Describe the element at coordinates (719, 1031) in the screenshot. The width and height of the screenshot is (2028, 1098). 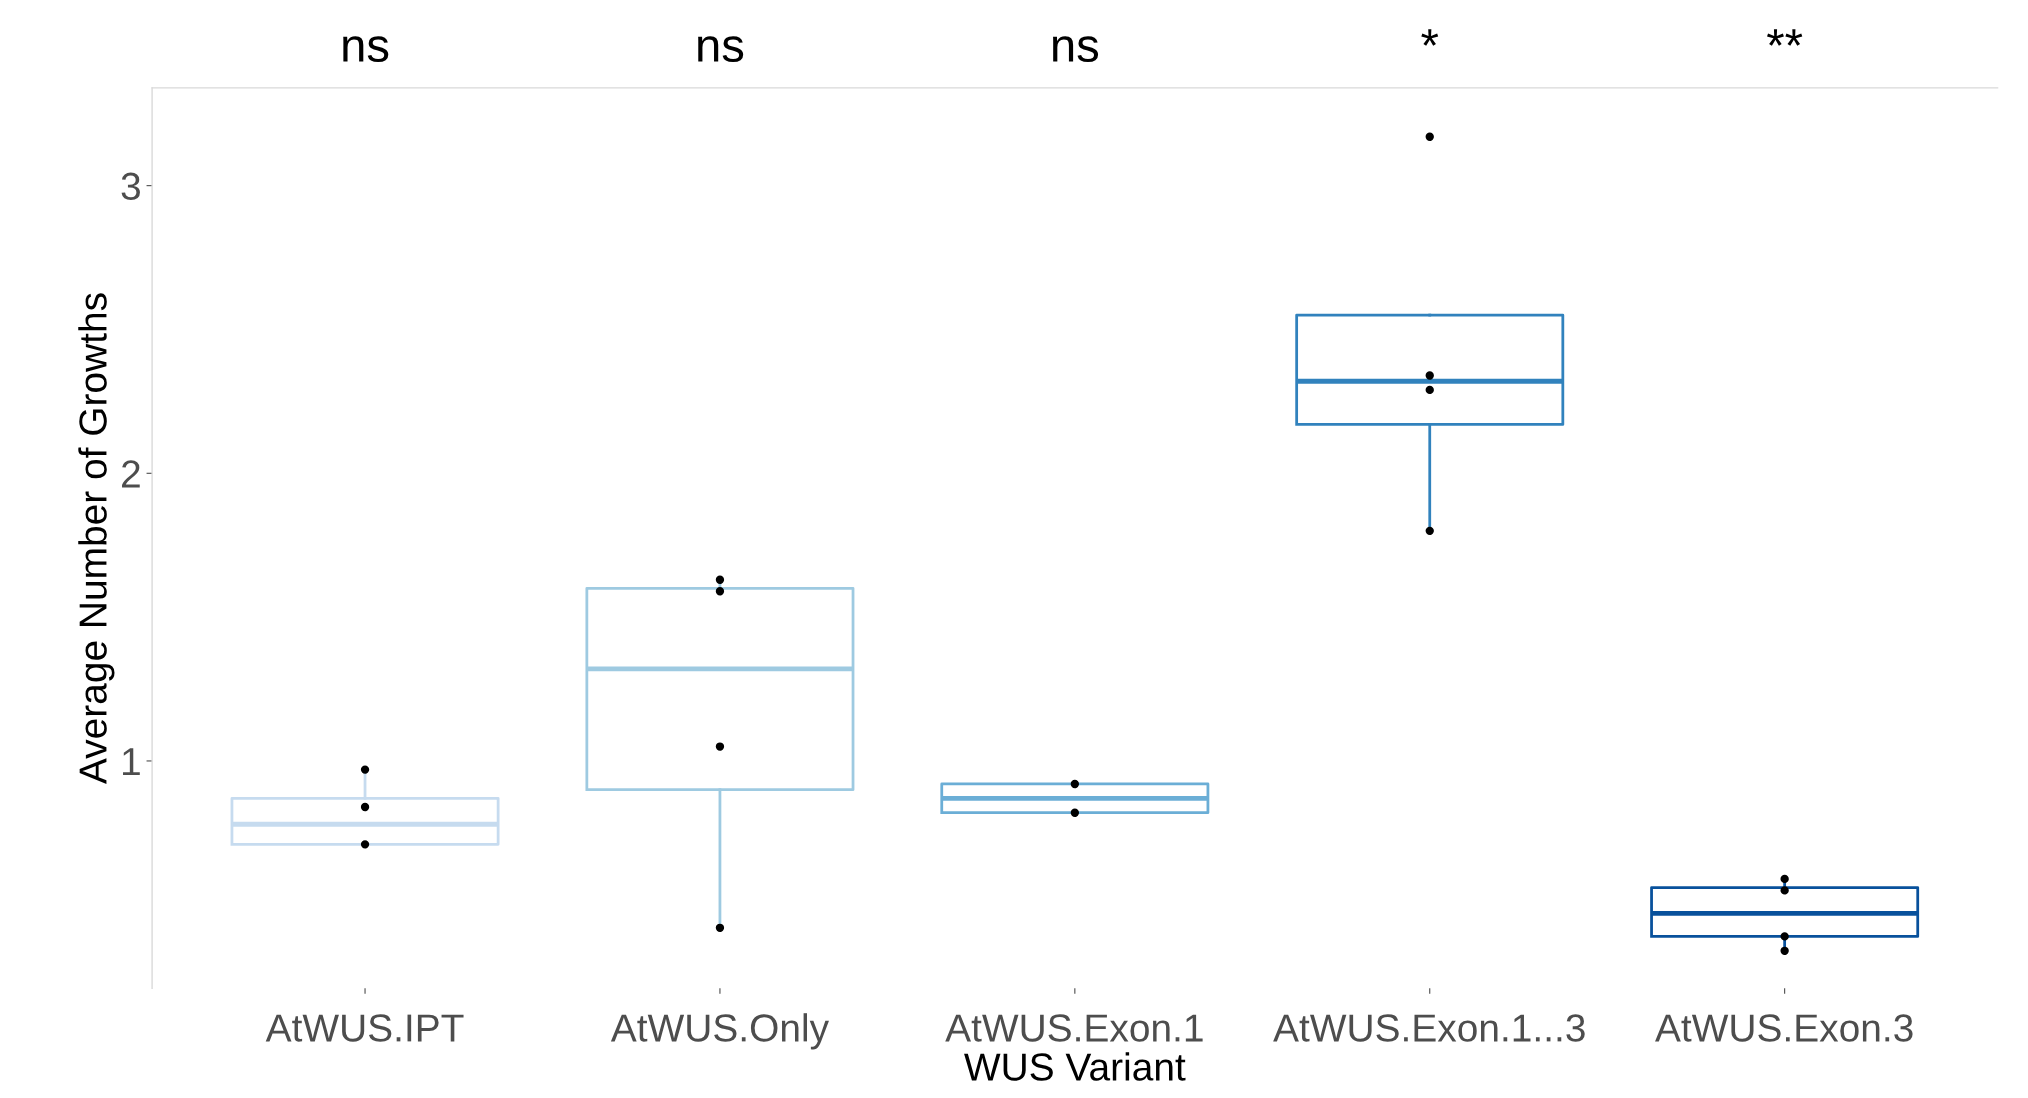
I see `x-tick-label: AtWUS.Only` at that location.